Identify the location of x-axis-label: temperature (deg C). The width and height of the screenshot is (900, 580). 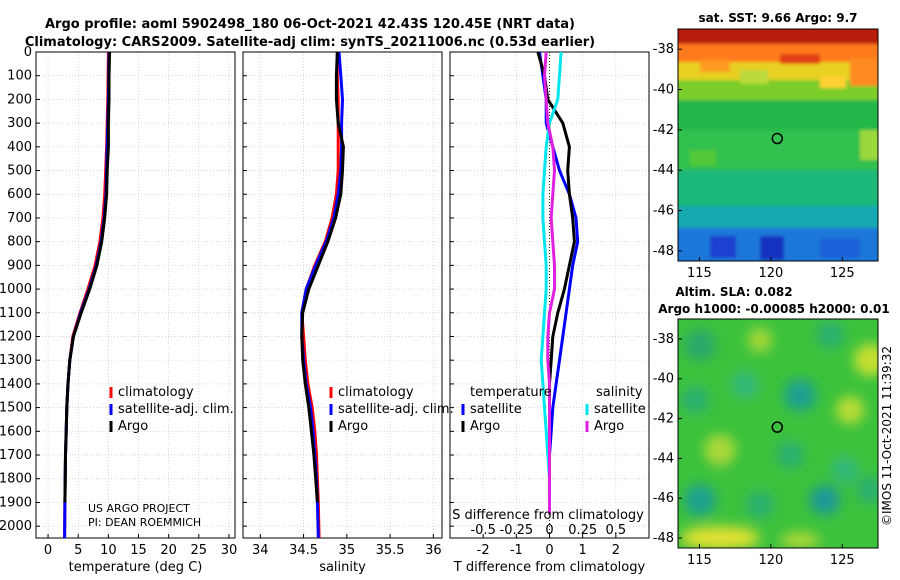
(136, 567).